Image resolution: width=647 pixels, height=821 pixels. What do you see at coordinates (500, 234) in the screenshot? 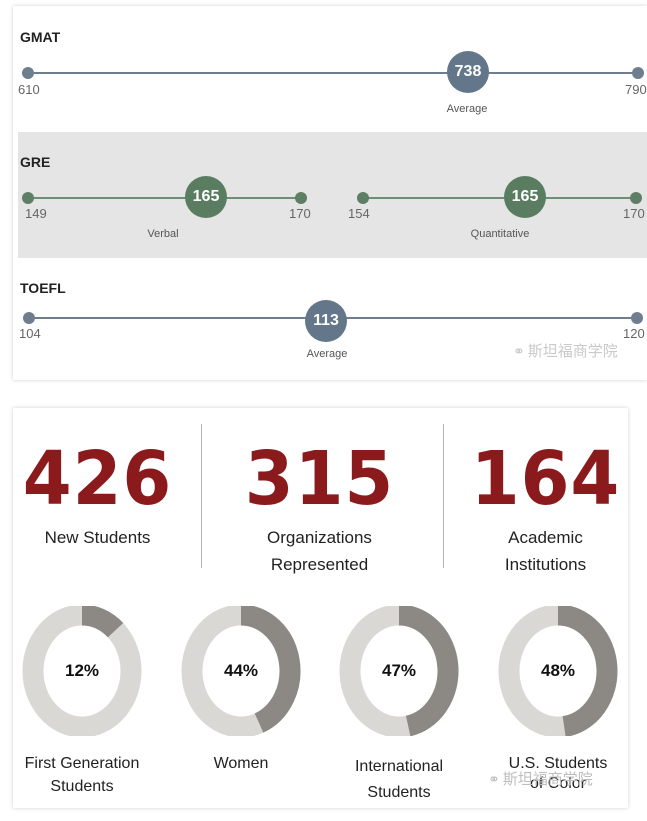
I see `gre-quant-caption: Quantitative` at bounding box center [500, 234].